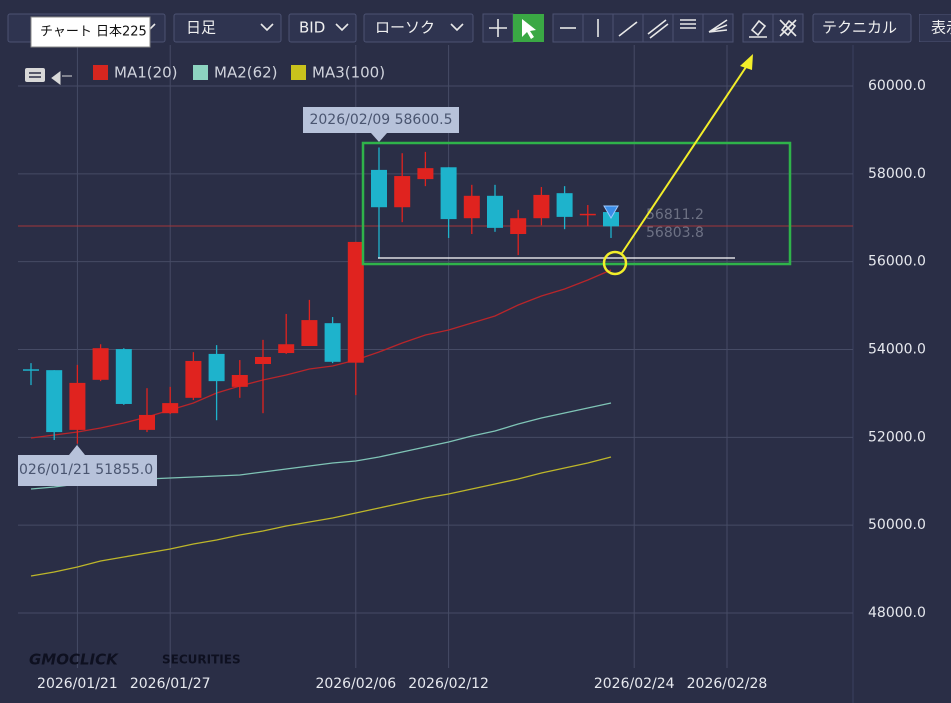 This screenshot has height=703, width=951. Describe the element at coordinates (634, 684) in the screenshot. I see `x-tick-label: 2026/02/24` at that location.